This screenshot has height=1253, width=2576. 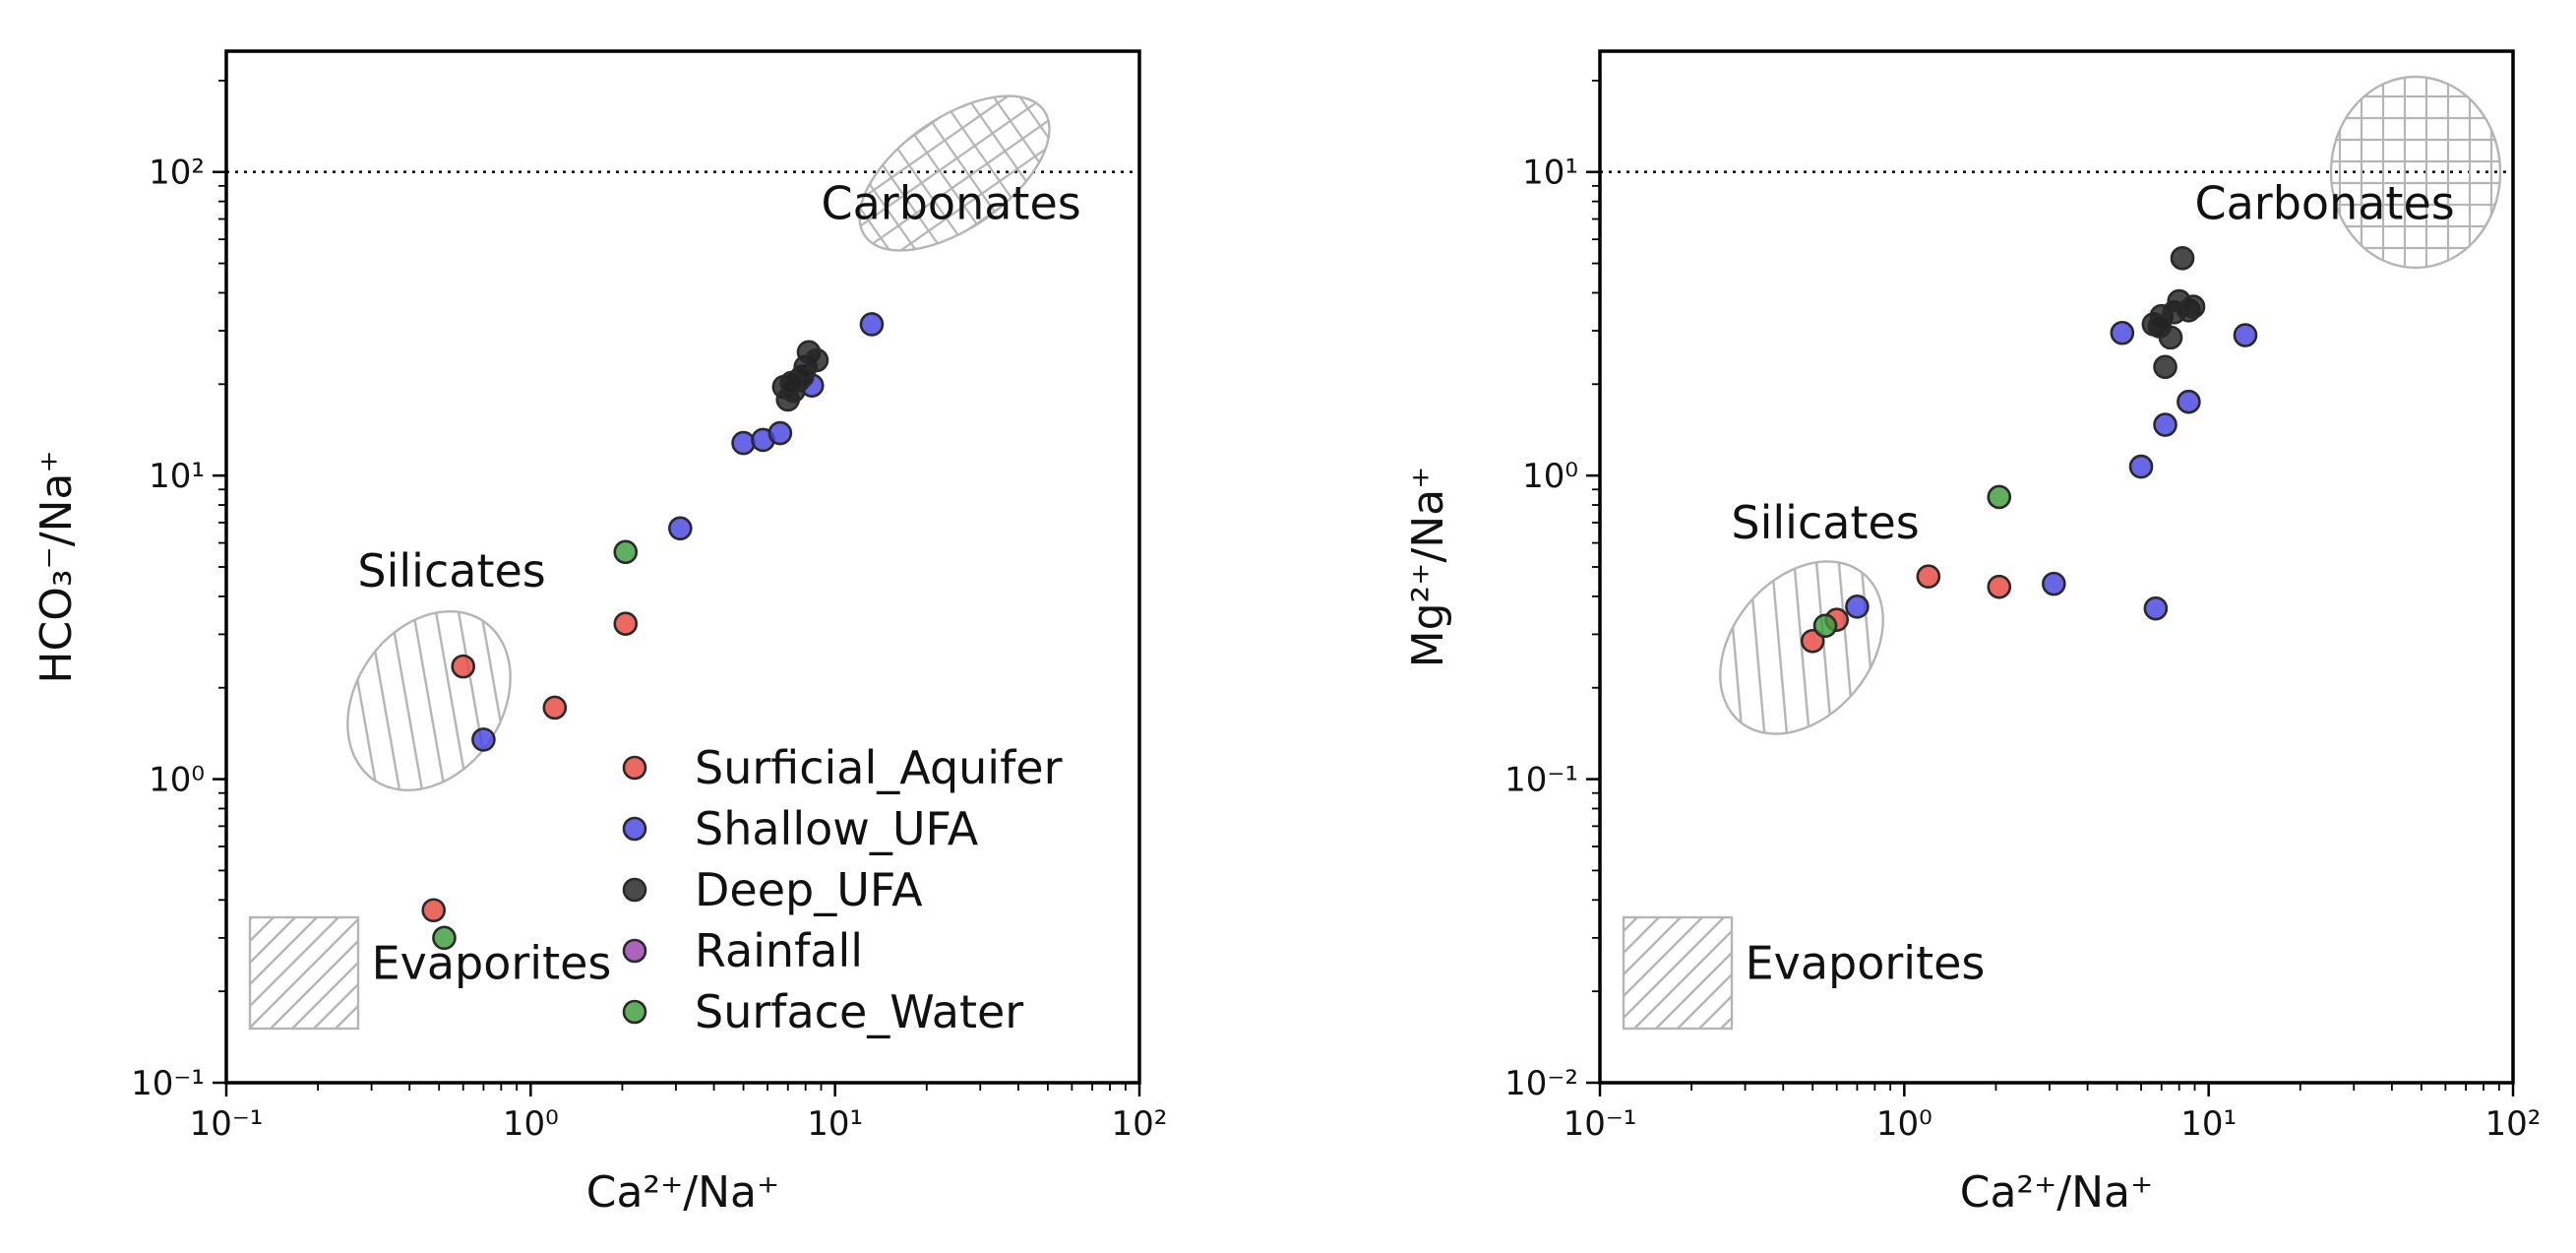 I want to click on y-tick-label: 10², so click(x=177, y=173).